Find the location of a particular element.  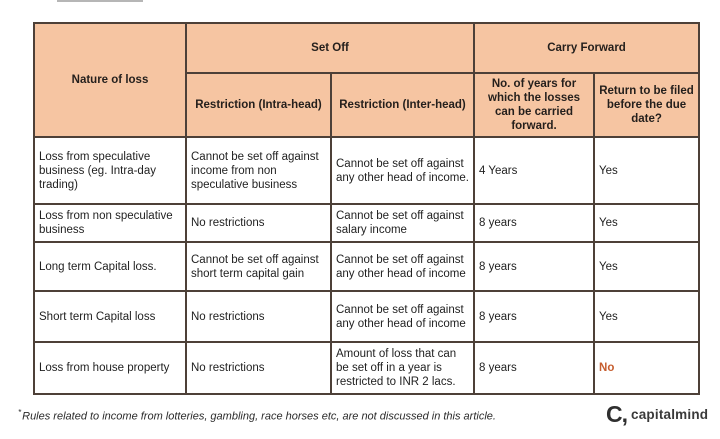

cell-carry-years: 4 Years is located at coordinates (534, 170).